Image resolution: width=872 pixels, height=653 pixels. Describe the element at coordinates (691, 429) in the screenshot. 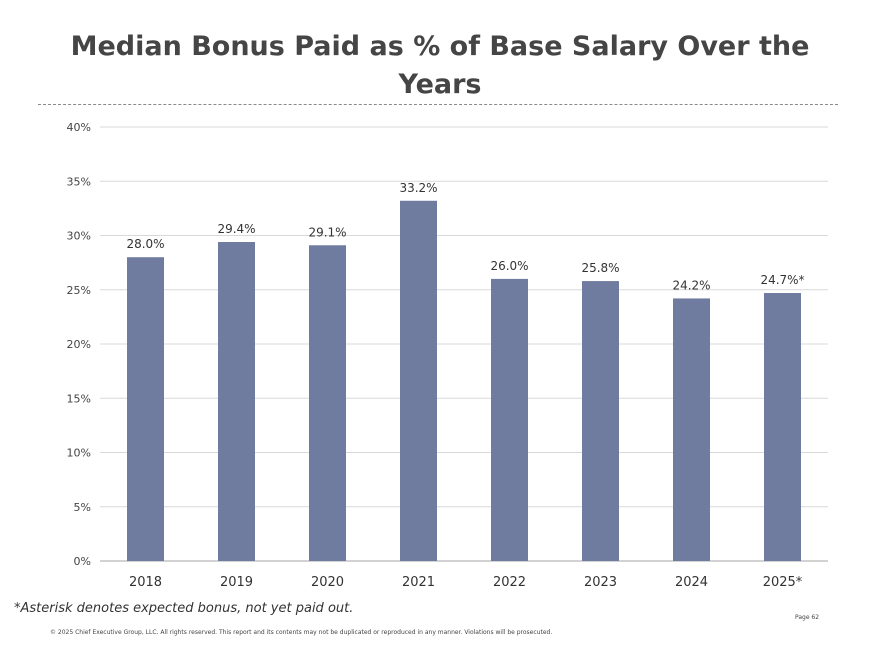

I see `bar-2024` at that location.